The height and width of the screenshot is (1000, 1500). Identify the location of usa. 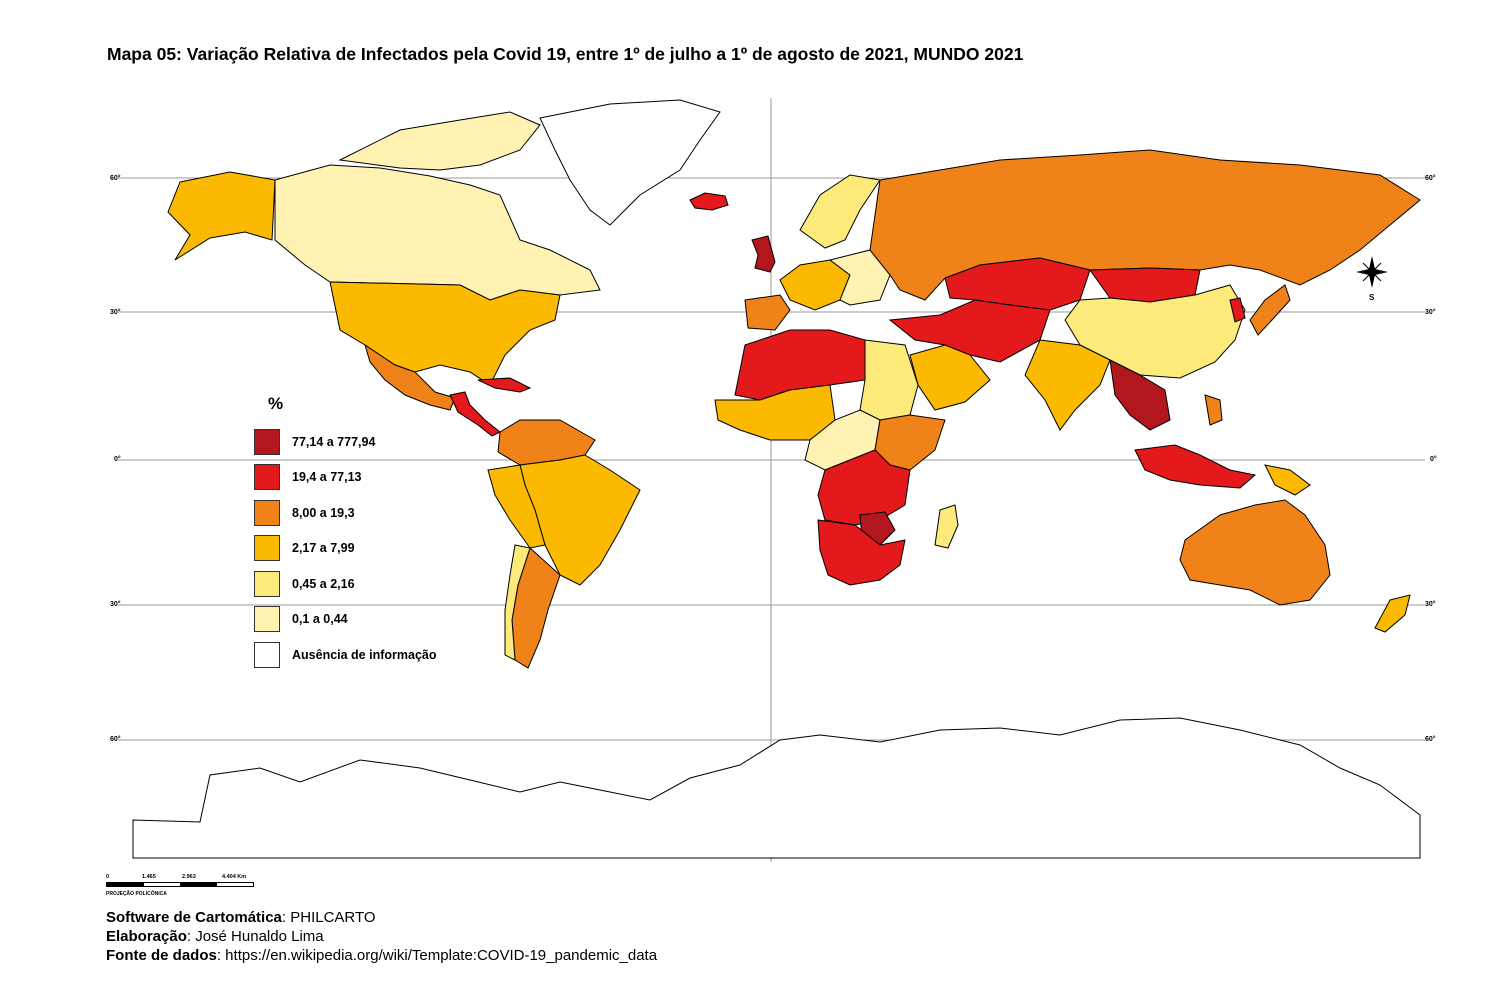
(445, 333).